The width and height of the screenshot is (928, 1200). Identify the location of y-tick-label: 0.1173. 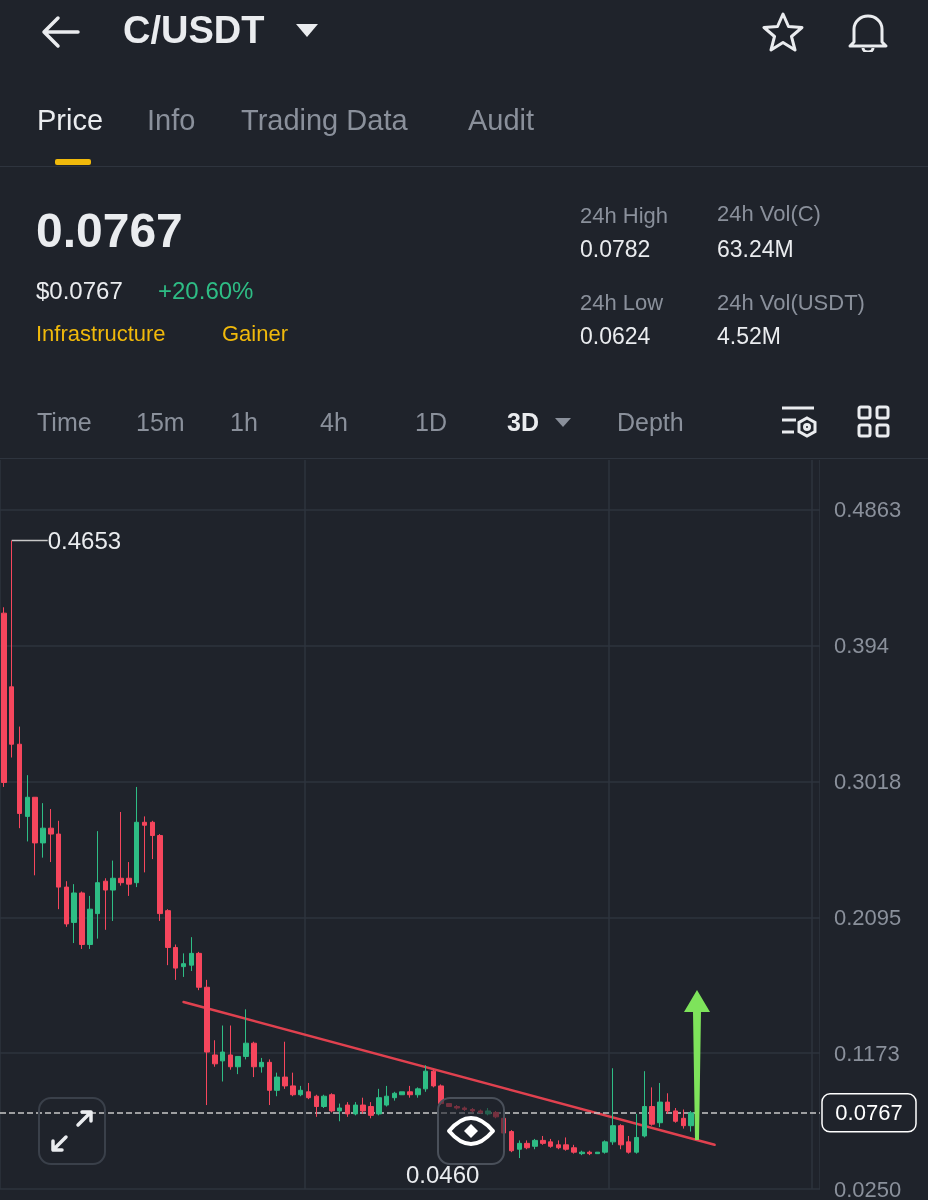
(867, 1053).